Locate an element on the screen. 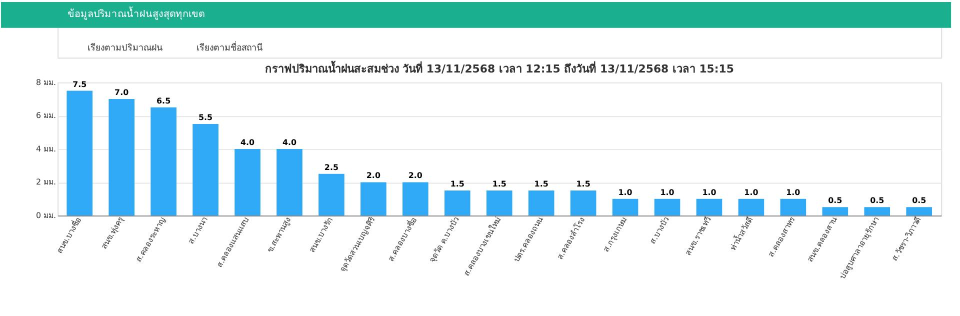 The height and width of the screenshot is (316, 960). text: เรียงตามปริมาณฝน is located at coordinates (124, 48).